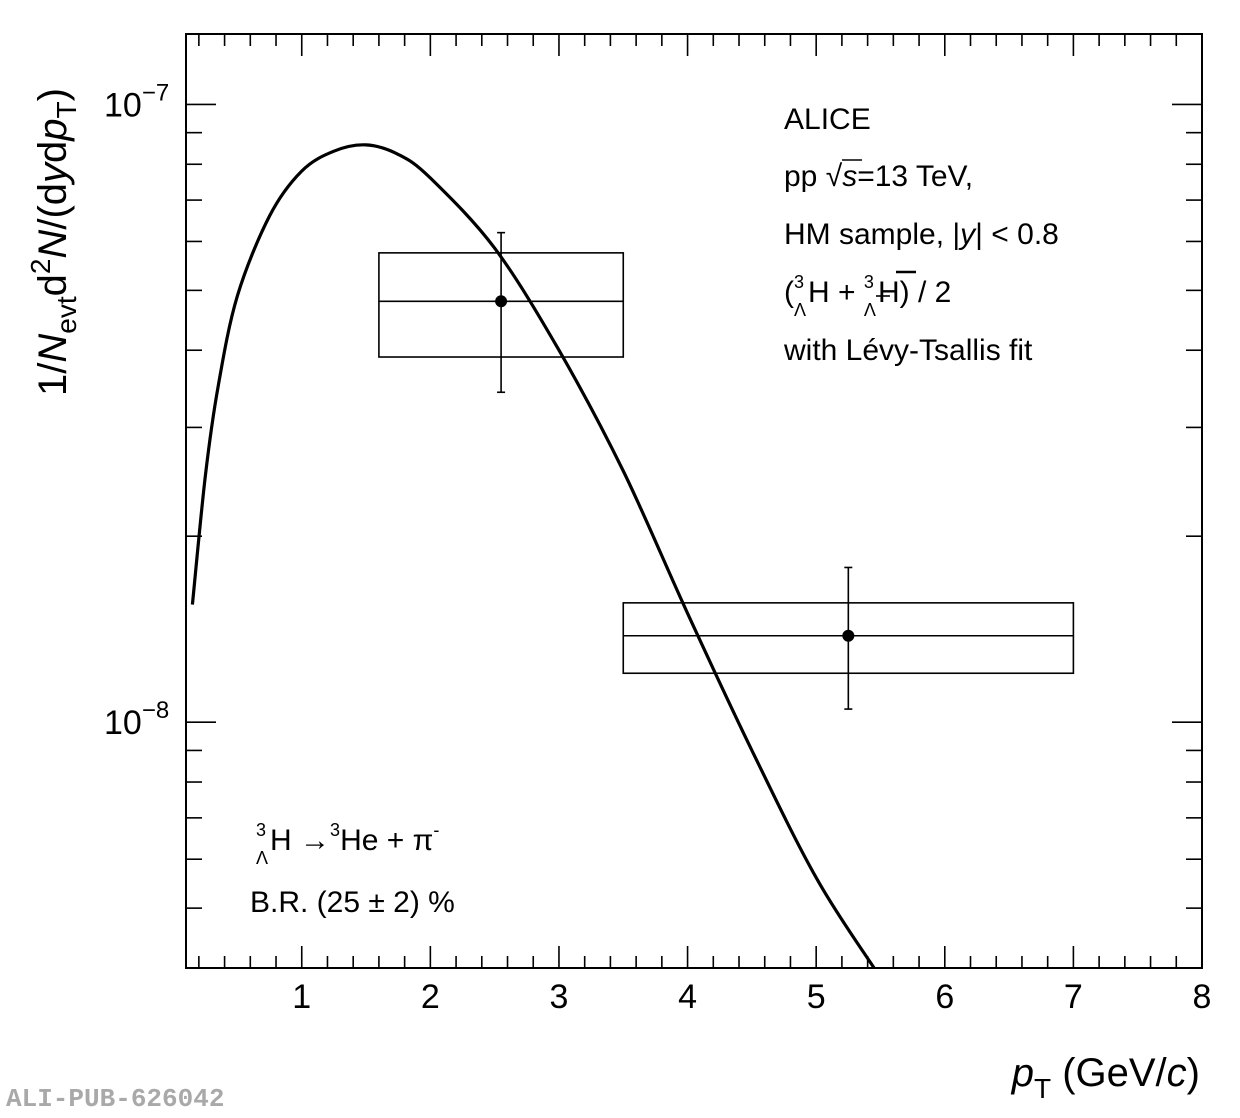  I want to click on legend-fit: with Lévy-Tsallis fit, so click(908, 350).